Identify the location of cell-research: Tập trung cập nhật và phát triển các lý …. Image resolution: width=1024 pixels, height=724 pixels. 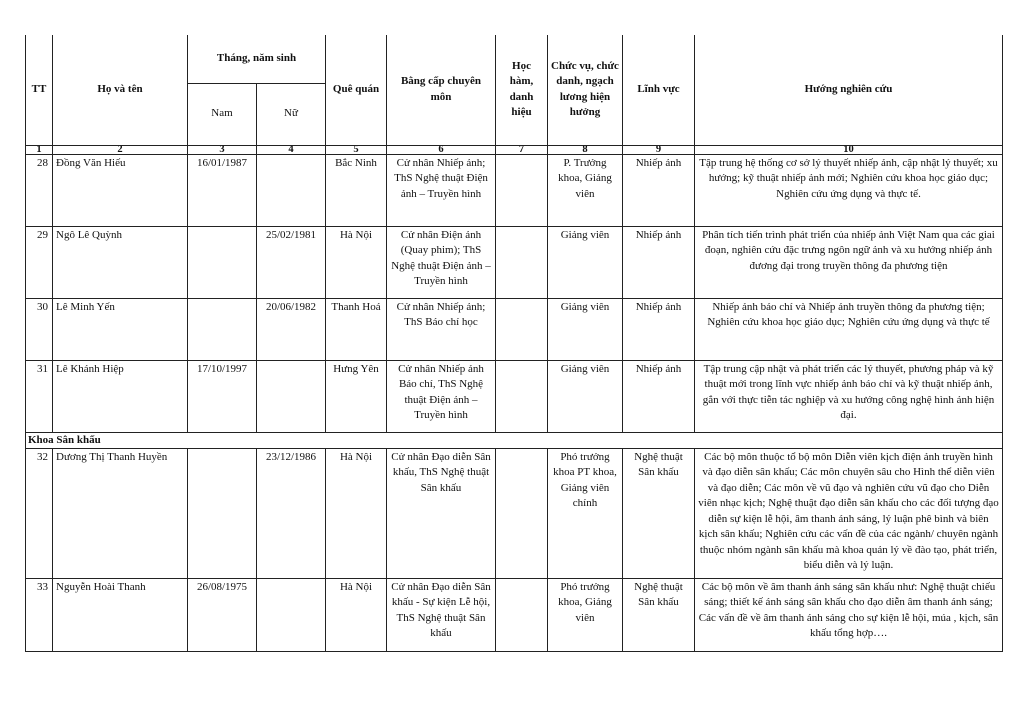
(848, 396).